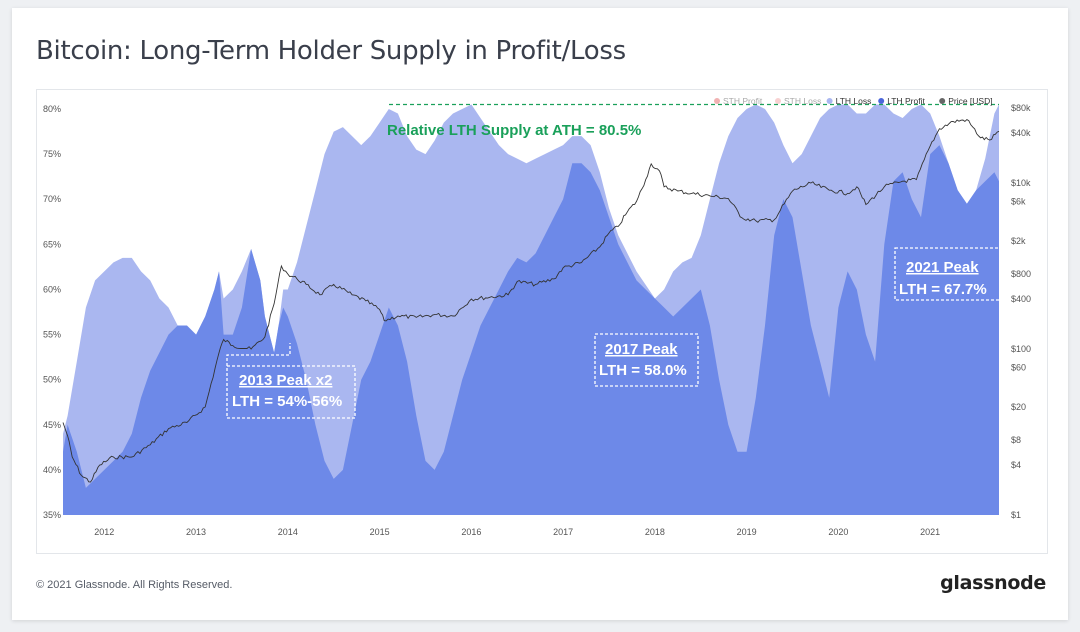  Describe the element at coordinates (52, 335) in the screenshot. I see `y-left-tick-label: 55%` at that location.